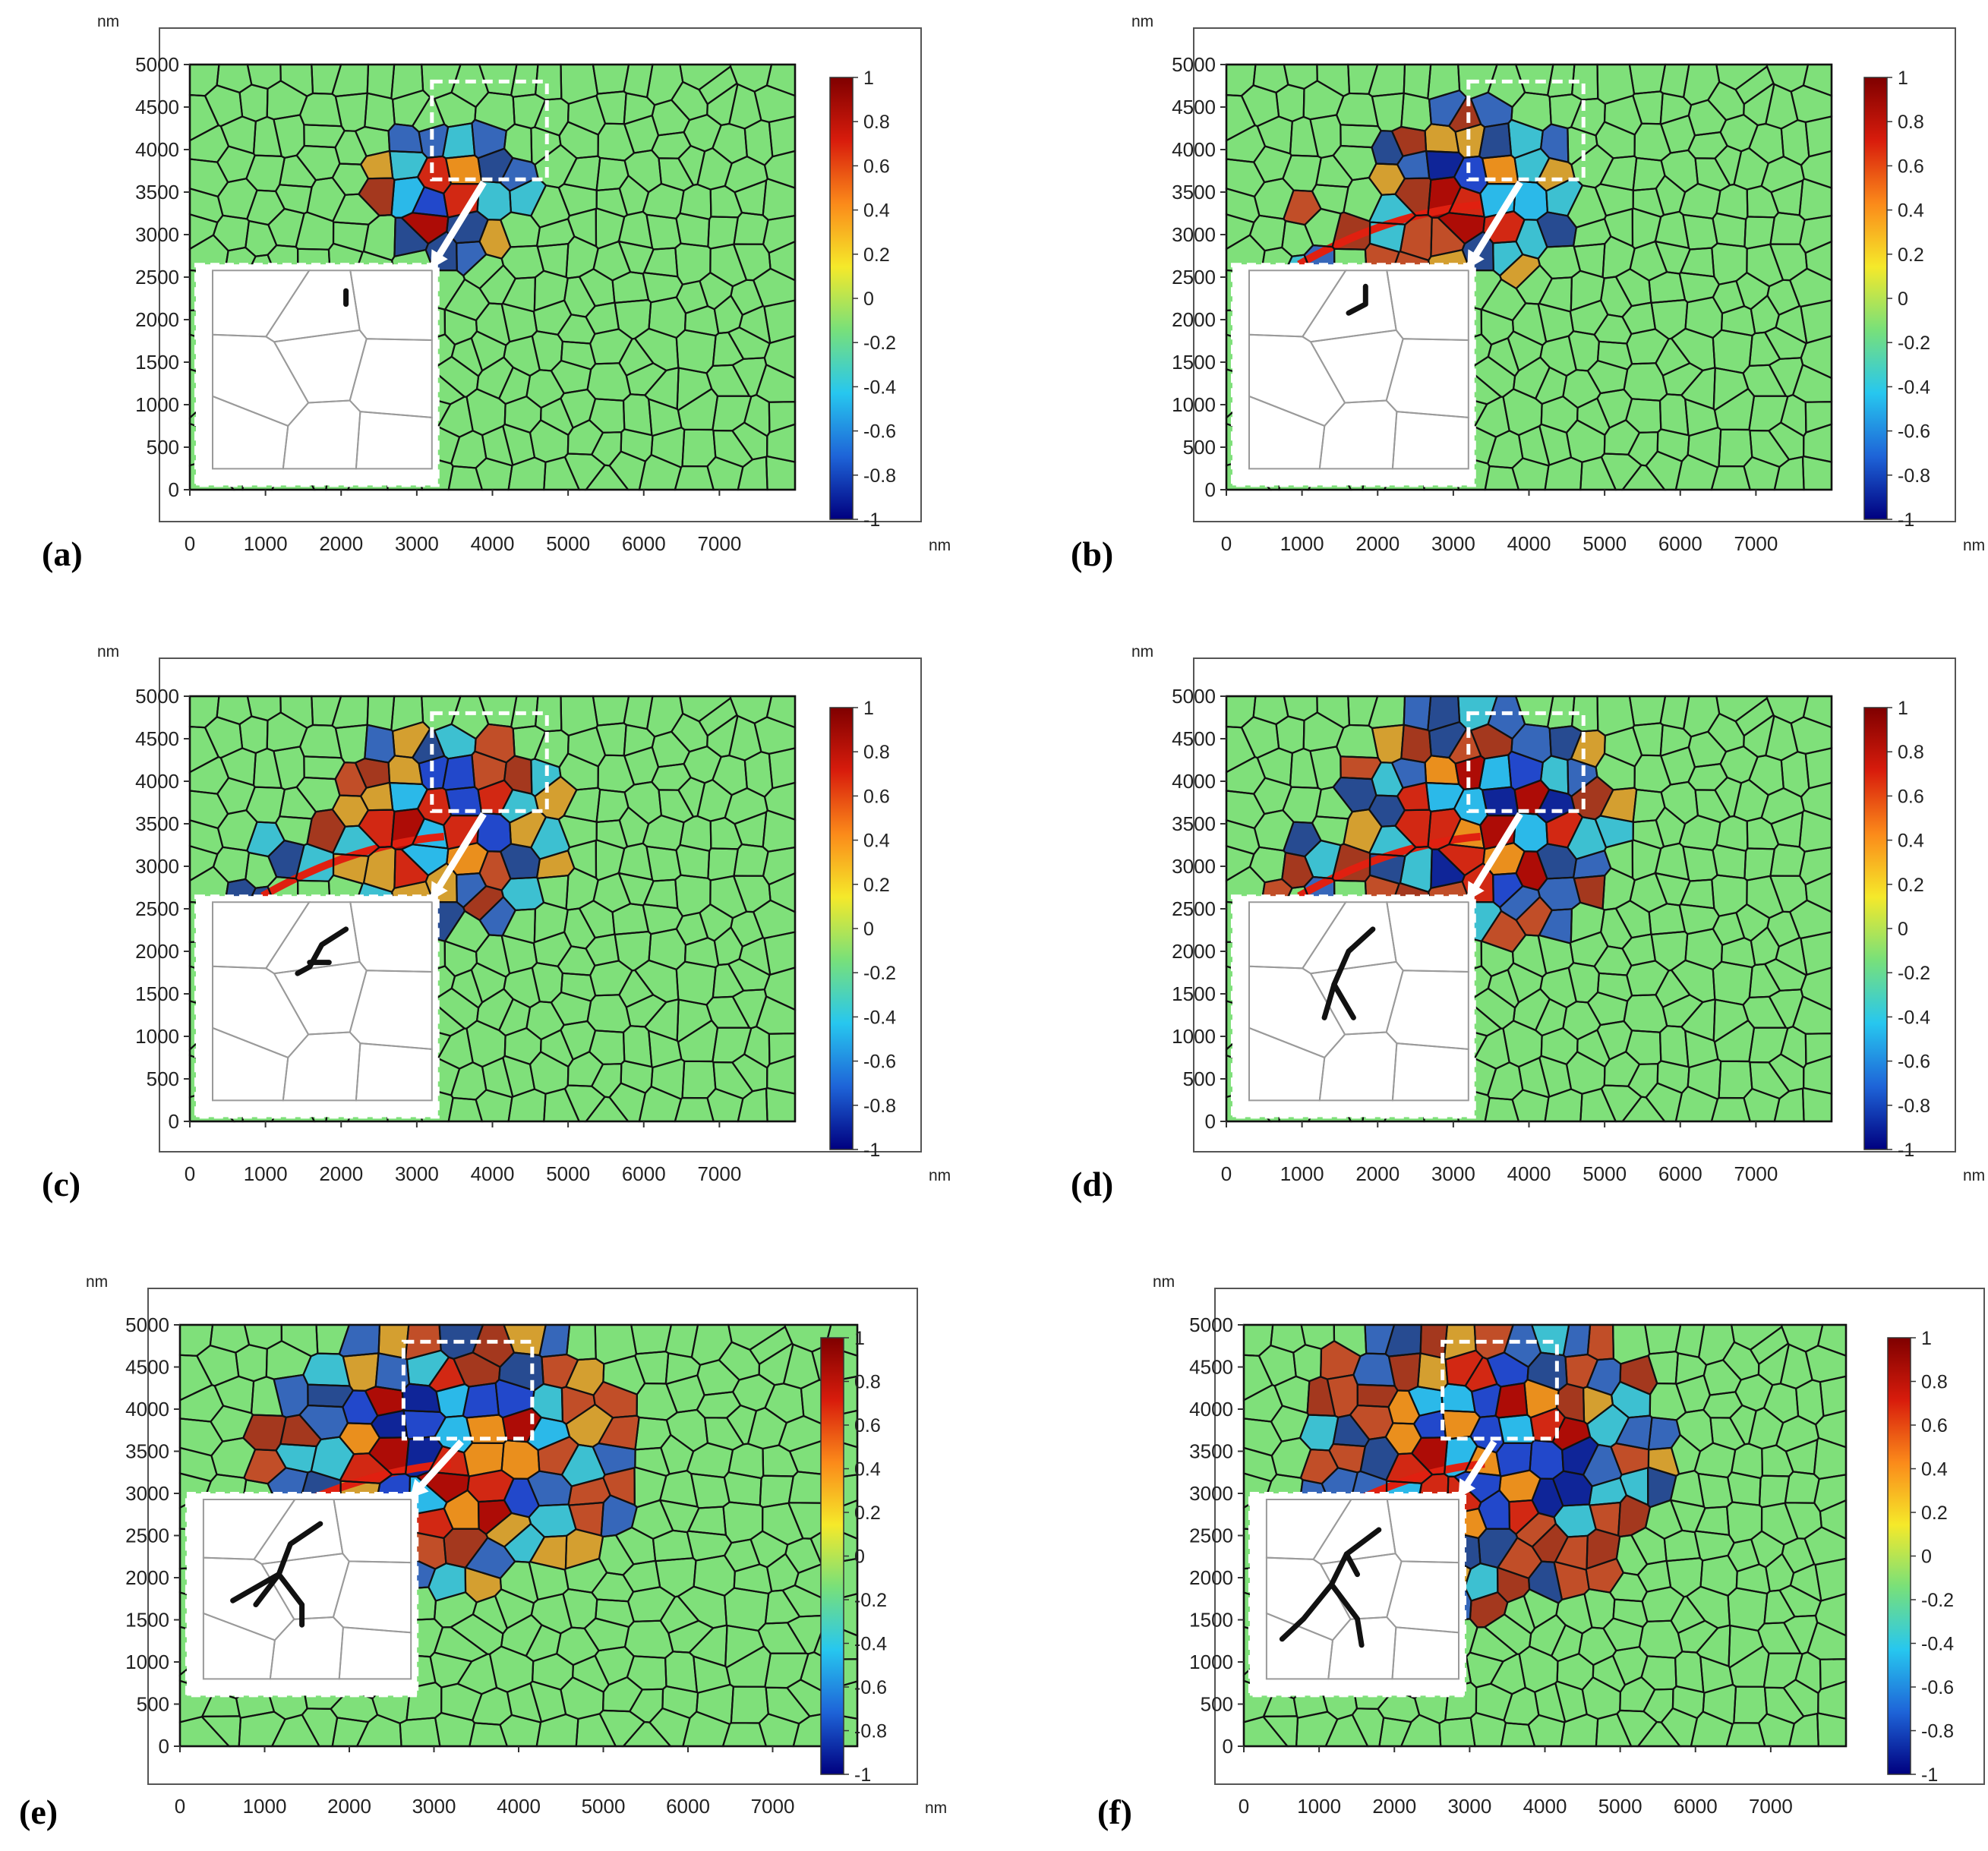 This screenshot has height=1851, width=1988. I want to click on colorbar-tick-label: 0.4, so click(877, 841).